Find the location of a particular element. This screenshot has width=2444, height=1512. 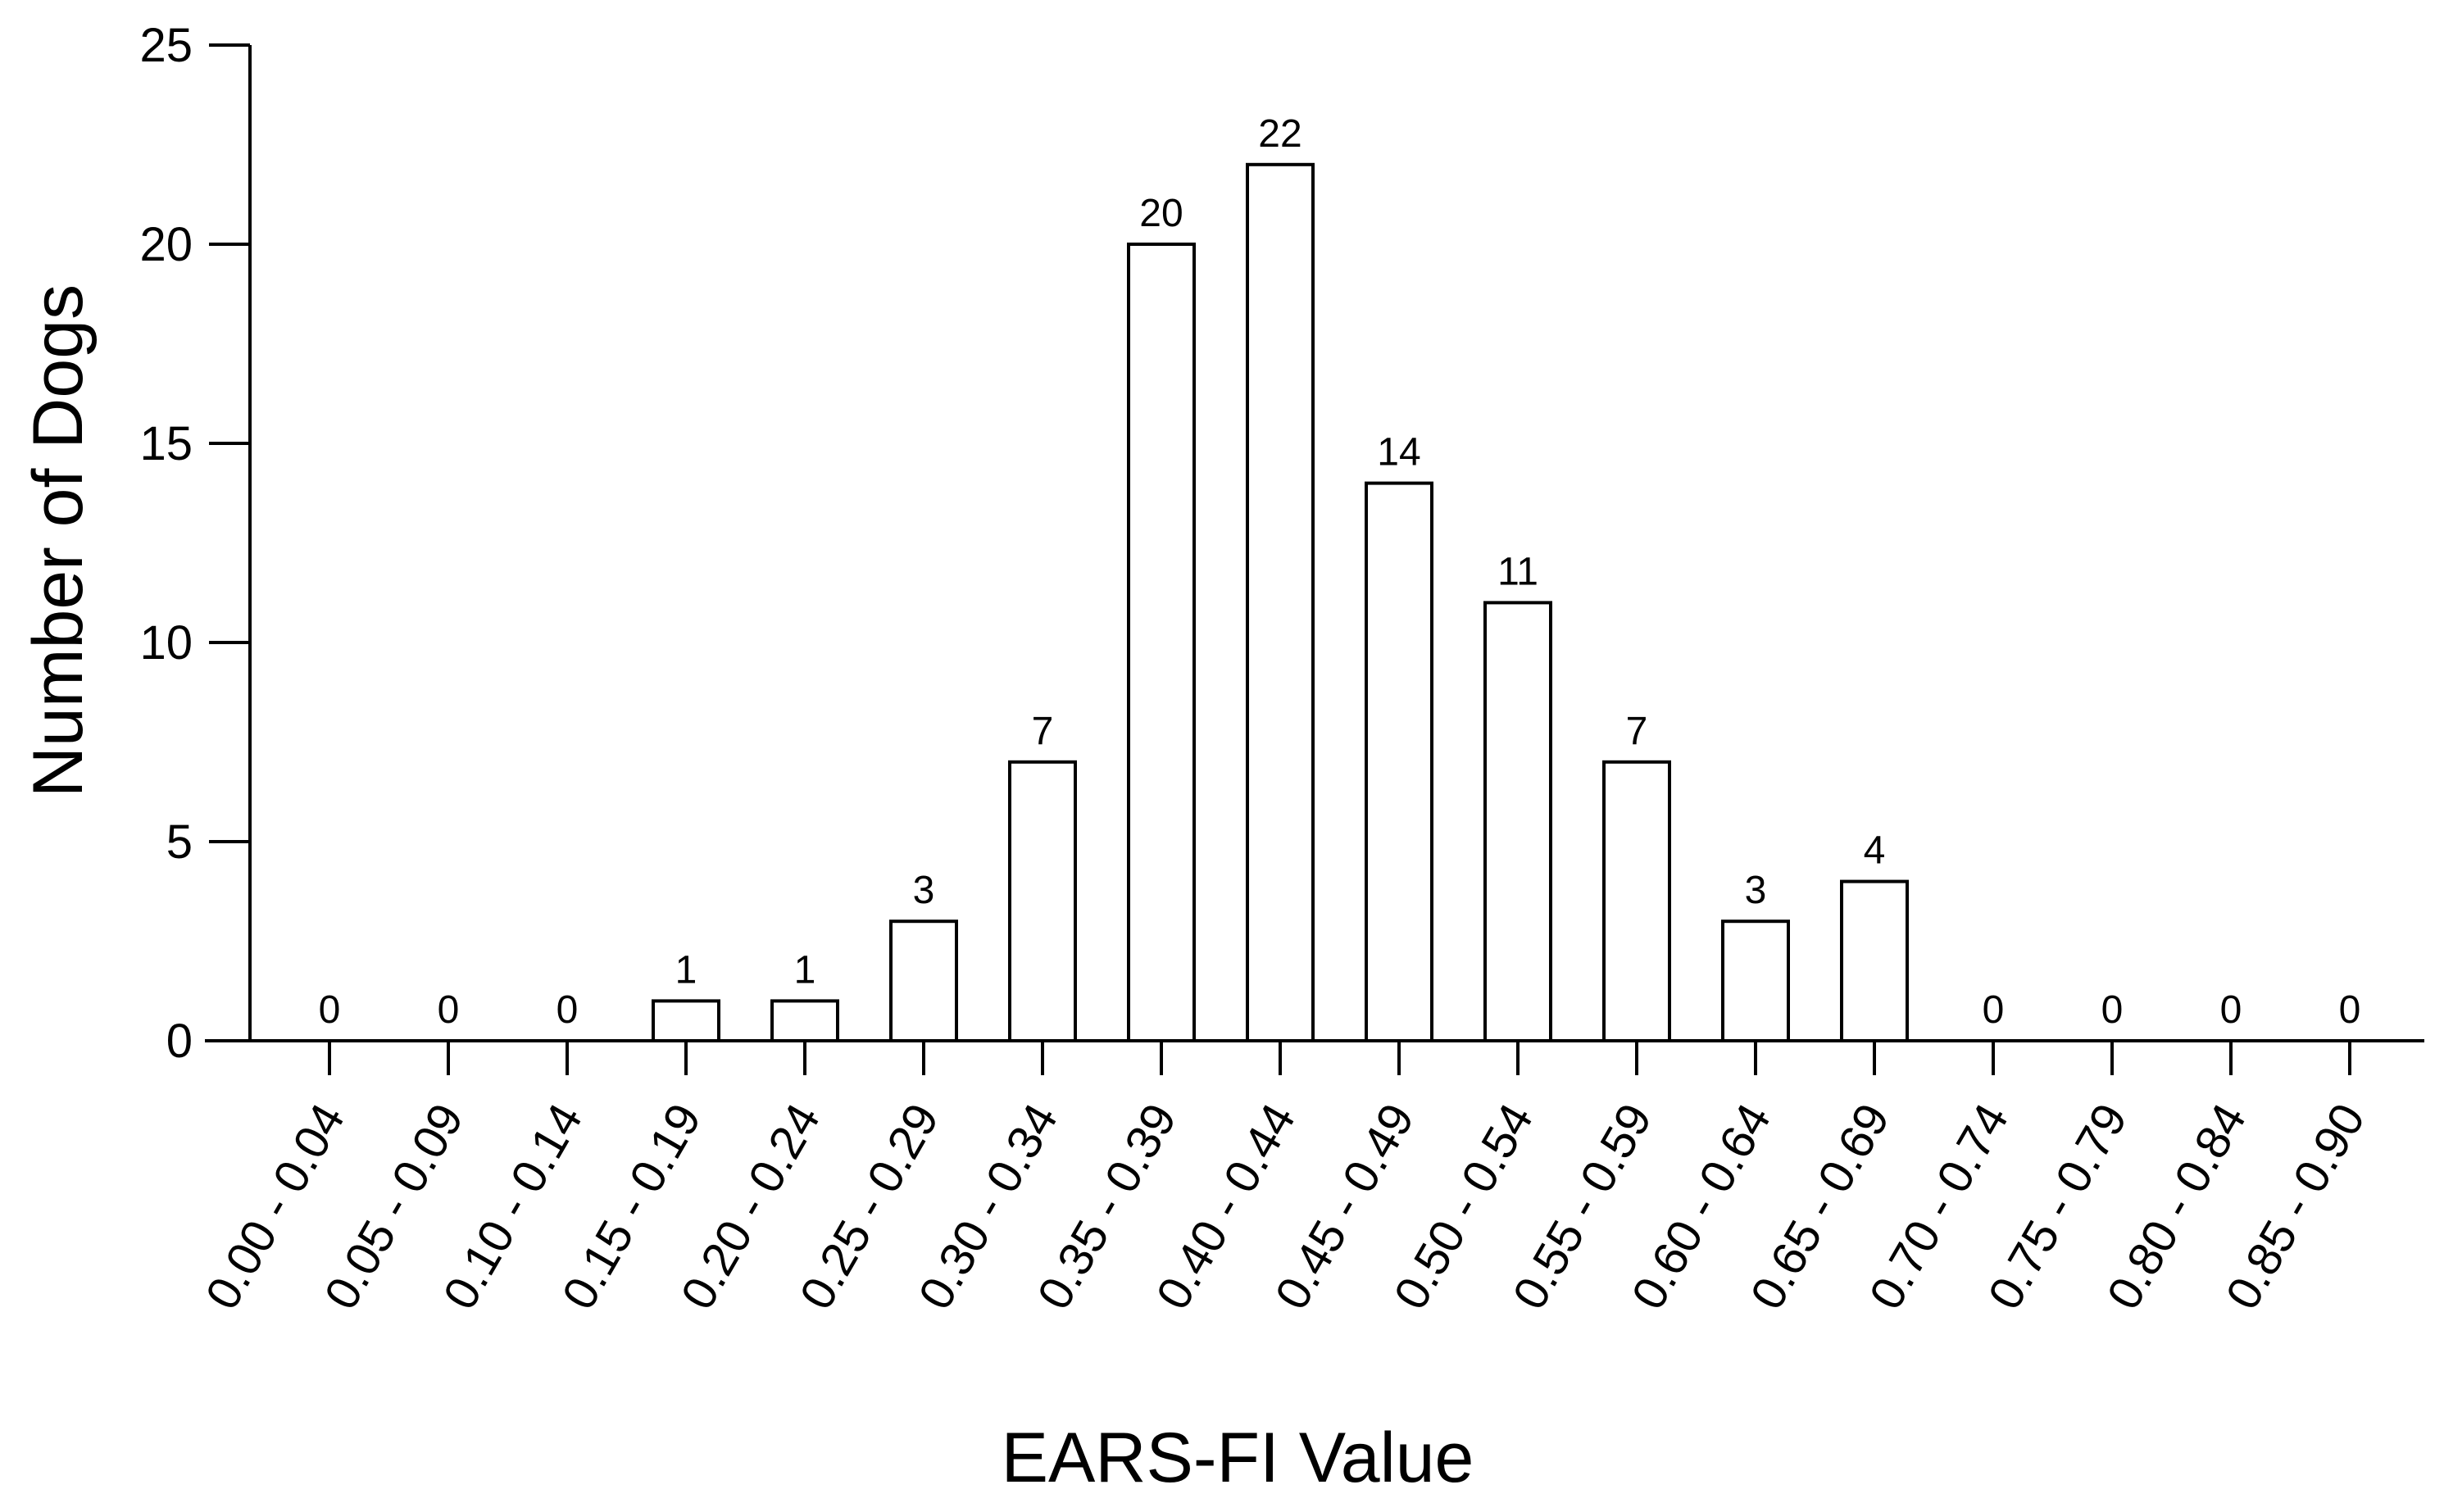

y-tick-label: 15 is located at coordinates (166, 443).